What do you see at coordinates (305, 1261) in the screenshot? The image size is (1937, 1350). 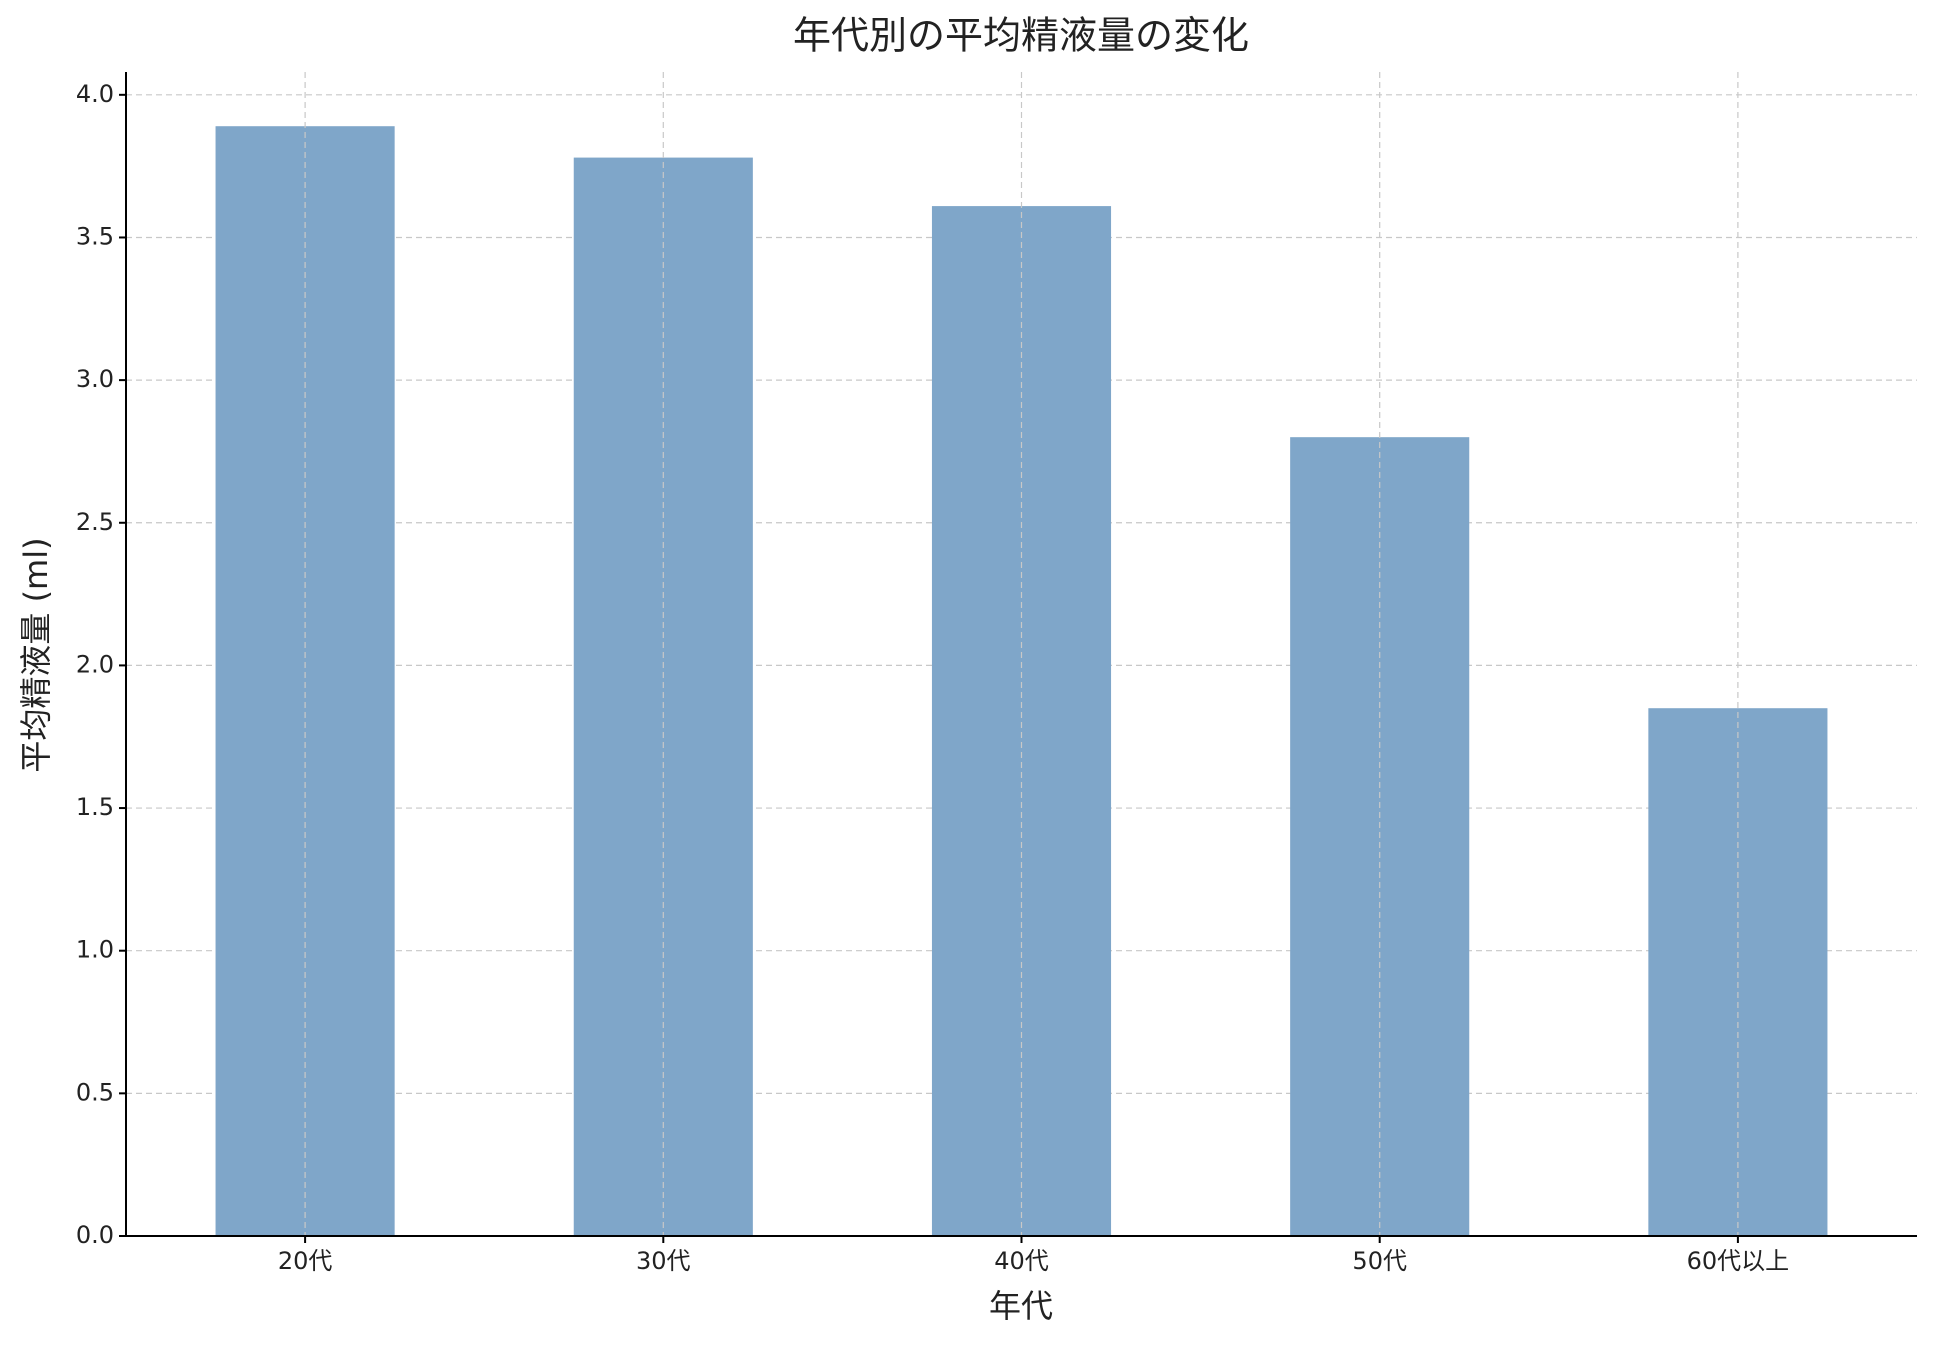 I see `x-tick-label: 20代` at bounding box center [305, 1261].